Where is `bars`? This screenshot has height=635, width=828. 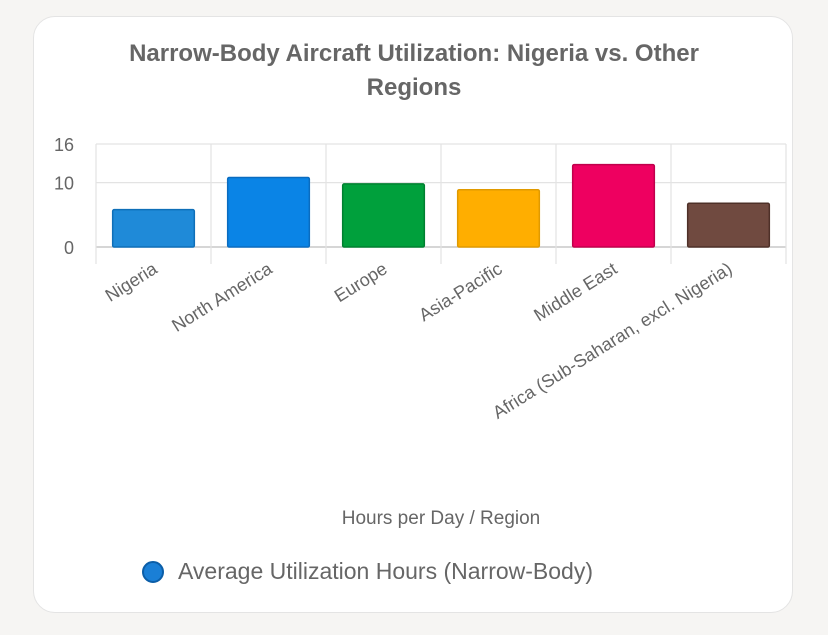
bars is located at coordinates (441, 205).